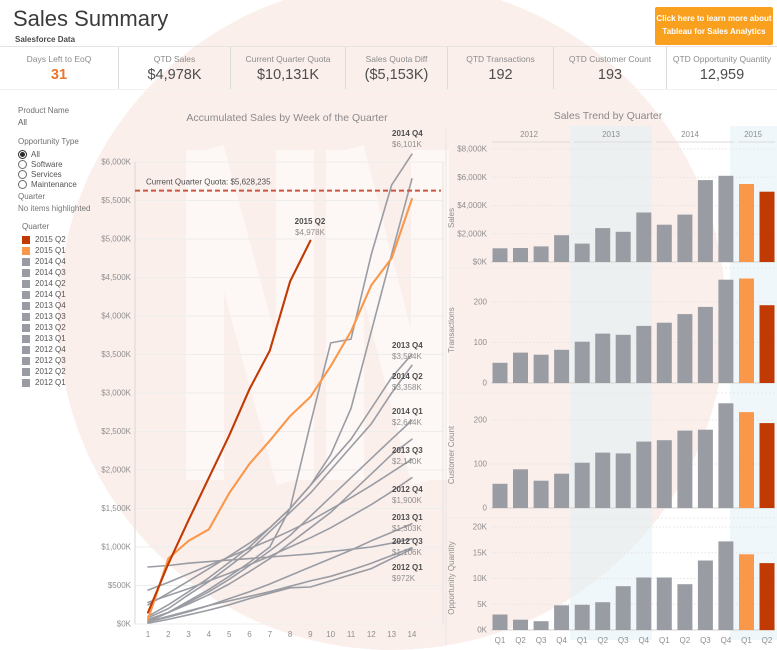 The width and height of the screenshot is (777, 650). What do you see at coordinates (44, 261) in the screenshot?
I see `legend-item-2014-q4: 2014 Q4` at bounding box center [44, 261].